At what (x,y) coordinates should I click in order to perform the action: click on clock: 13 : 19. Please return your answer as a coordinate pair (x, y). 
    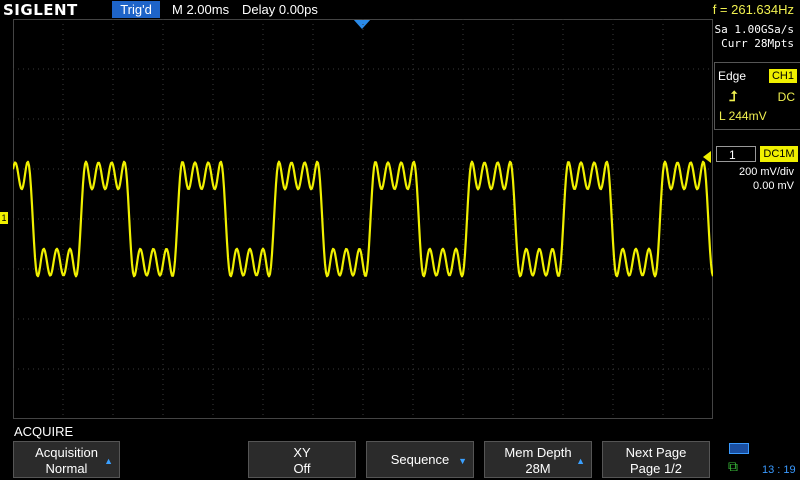
    Looking at the image, I should click on (779, 470).